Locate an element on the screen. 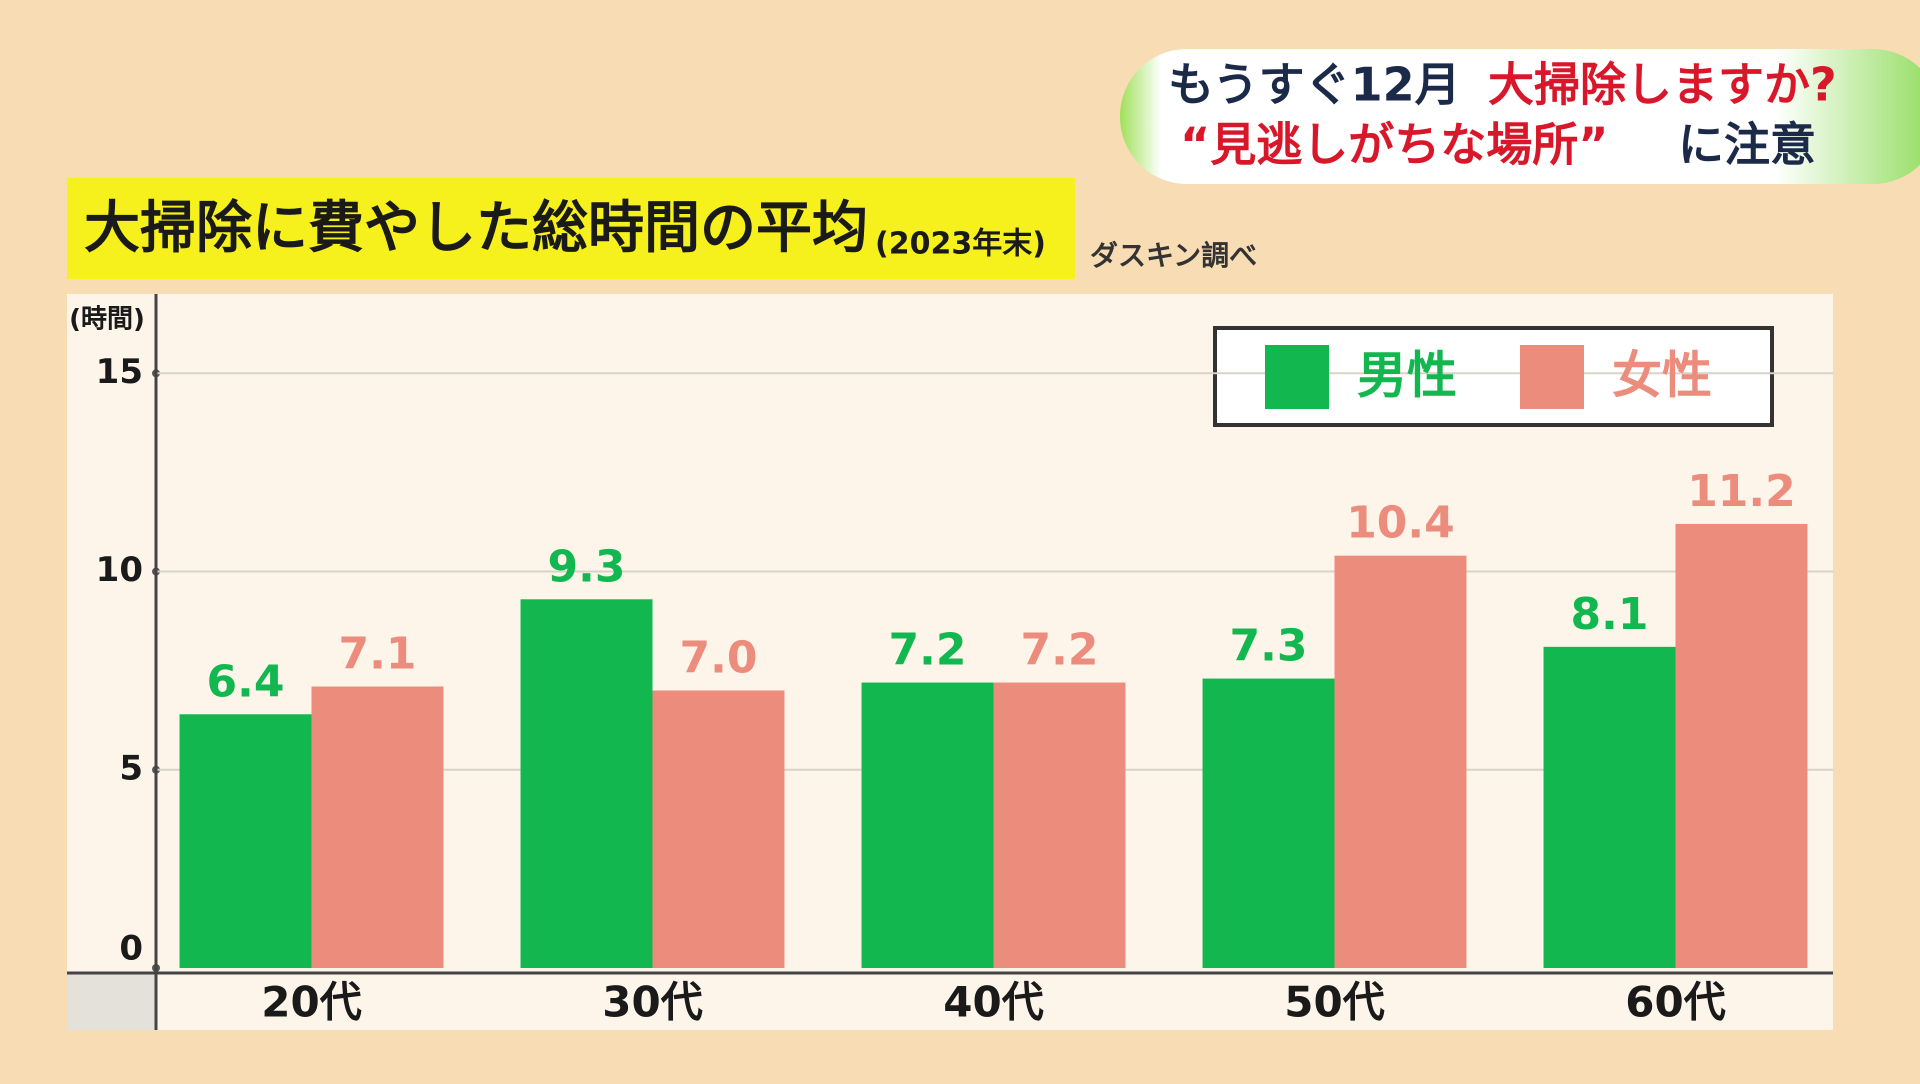  chart-title: 大掃除に費やした総時間の平均 is located at coordinates (476, 228).